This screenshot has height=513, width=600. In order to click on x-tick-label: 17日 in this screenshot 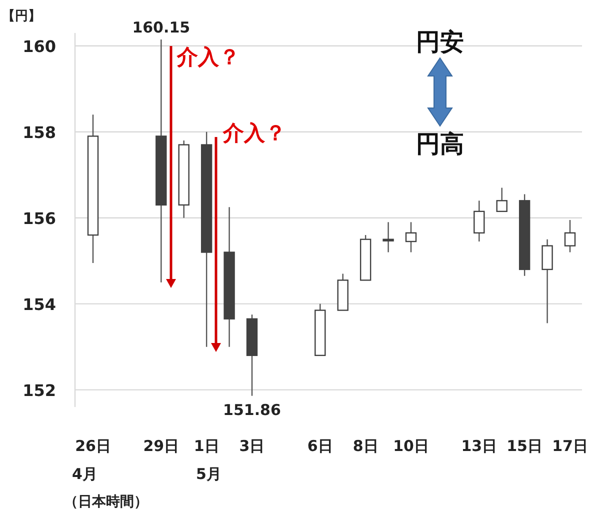, I will do `click(570, 446)`.